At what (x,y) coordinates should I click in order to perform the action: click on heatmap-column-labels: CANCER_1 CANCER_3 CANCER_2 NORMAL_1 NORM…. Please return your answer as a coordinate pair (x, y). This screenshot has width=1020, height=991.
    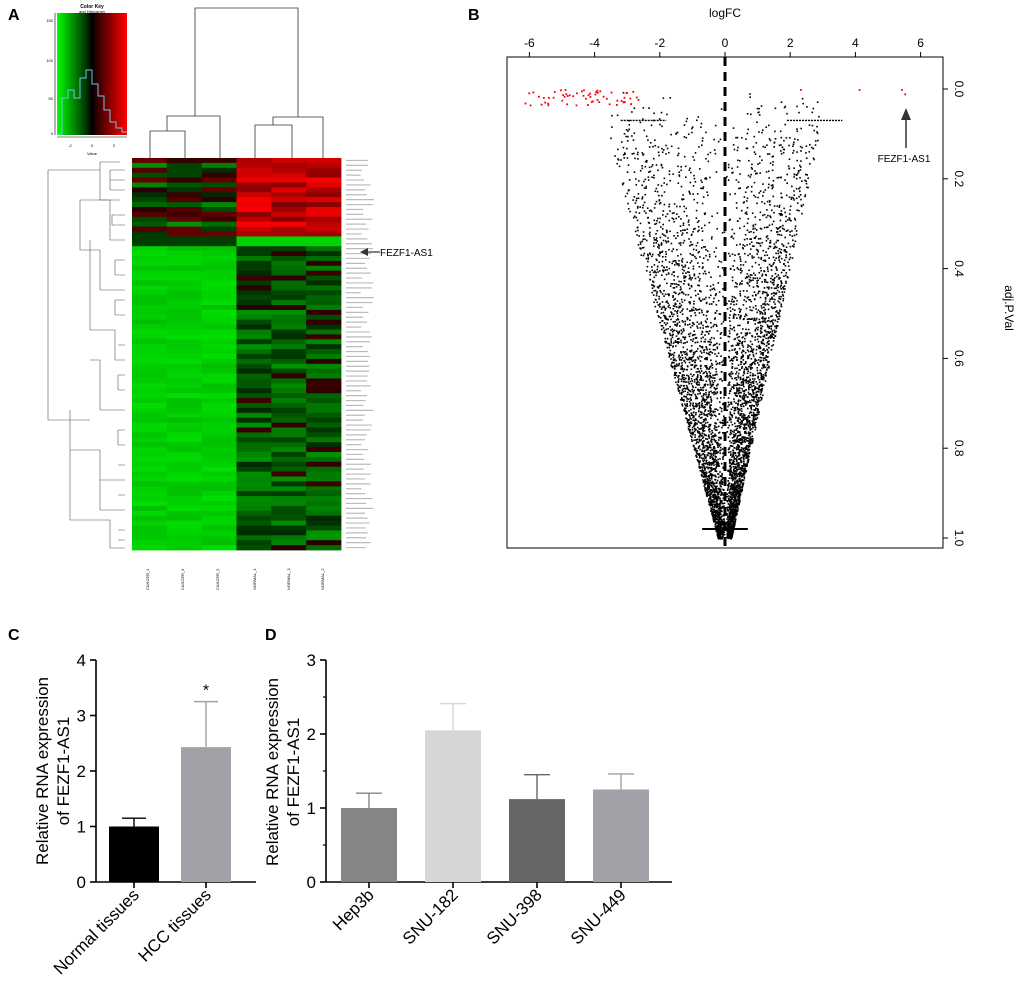
    Looking at the image, I should click on (235, 579).